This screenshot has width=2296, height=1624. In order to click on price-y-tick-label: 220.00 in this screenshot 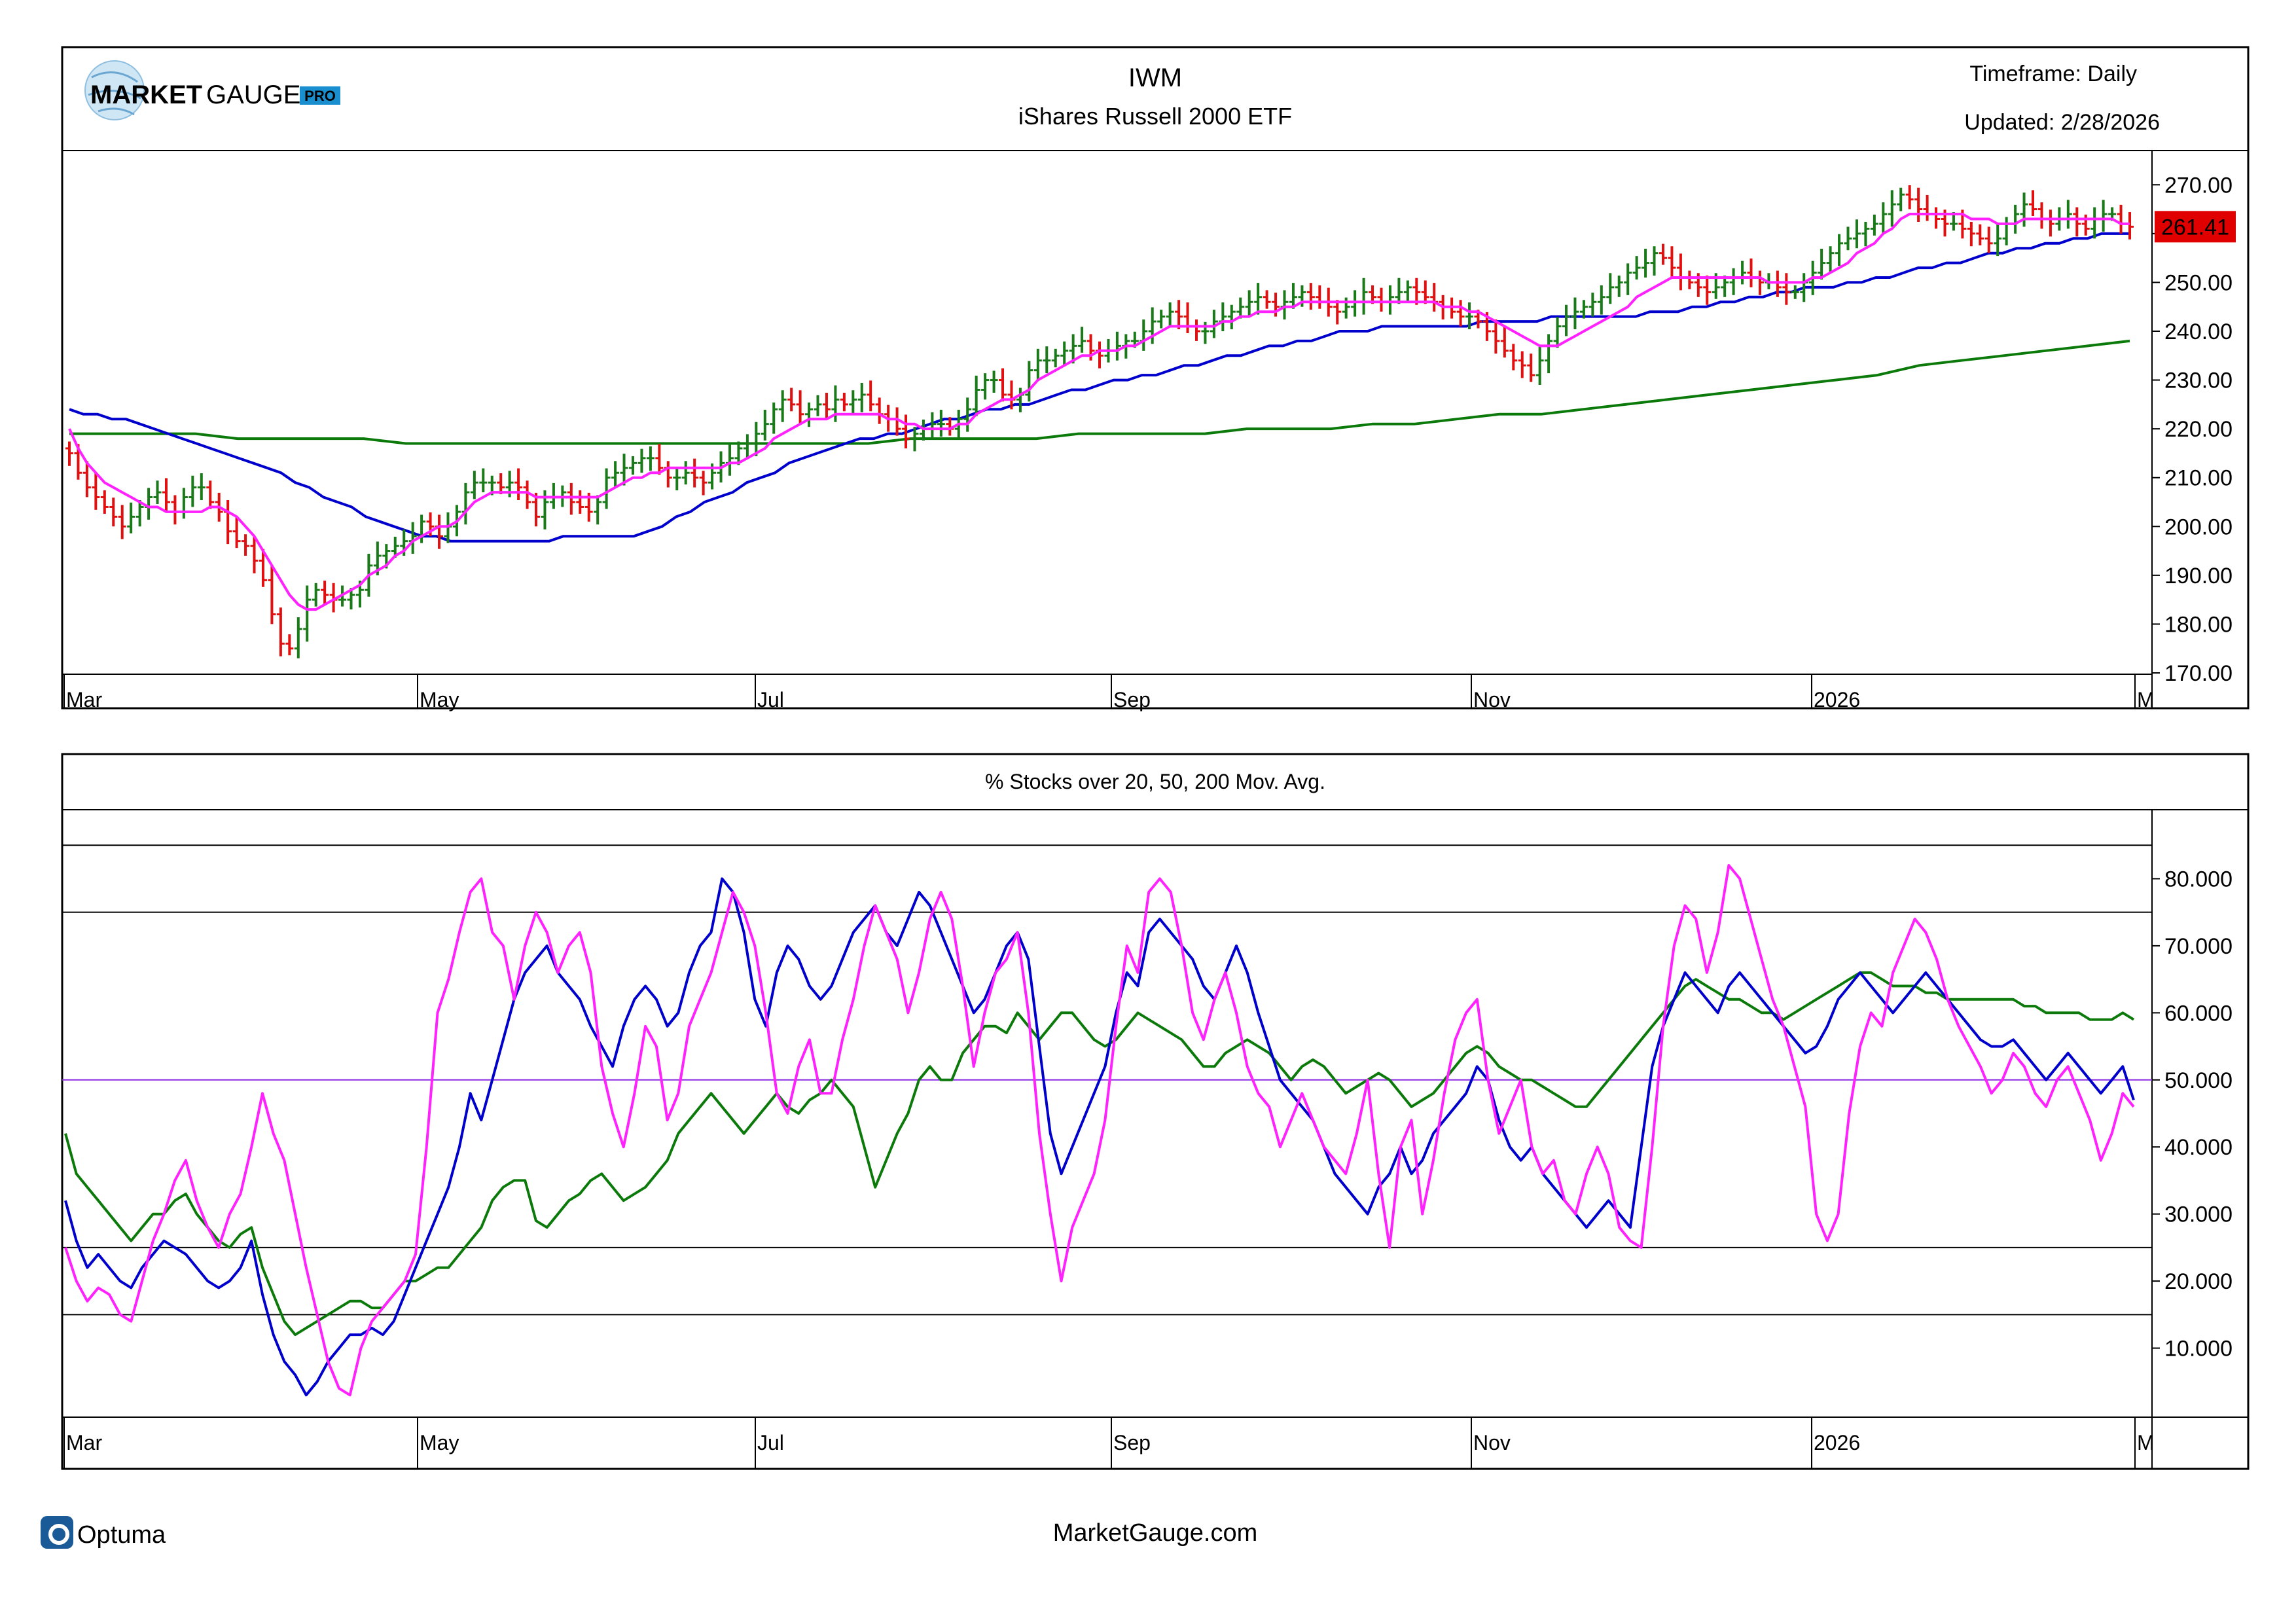, I will do `click(2198, 429)`.